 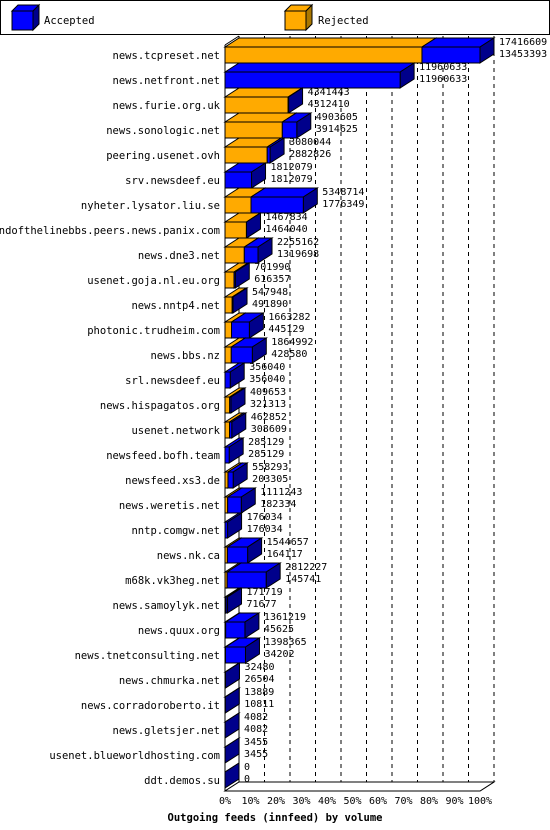 I want to click on value-label-accepted: 5348714, so click(x=343, y=192).